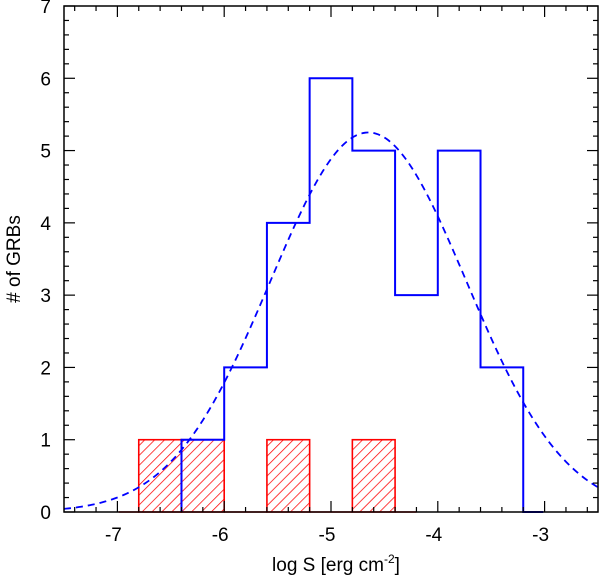  Describe the element at coordinates (45, 368) in the screenshot. I see `y-tick-label: 2` at that location.